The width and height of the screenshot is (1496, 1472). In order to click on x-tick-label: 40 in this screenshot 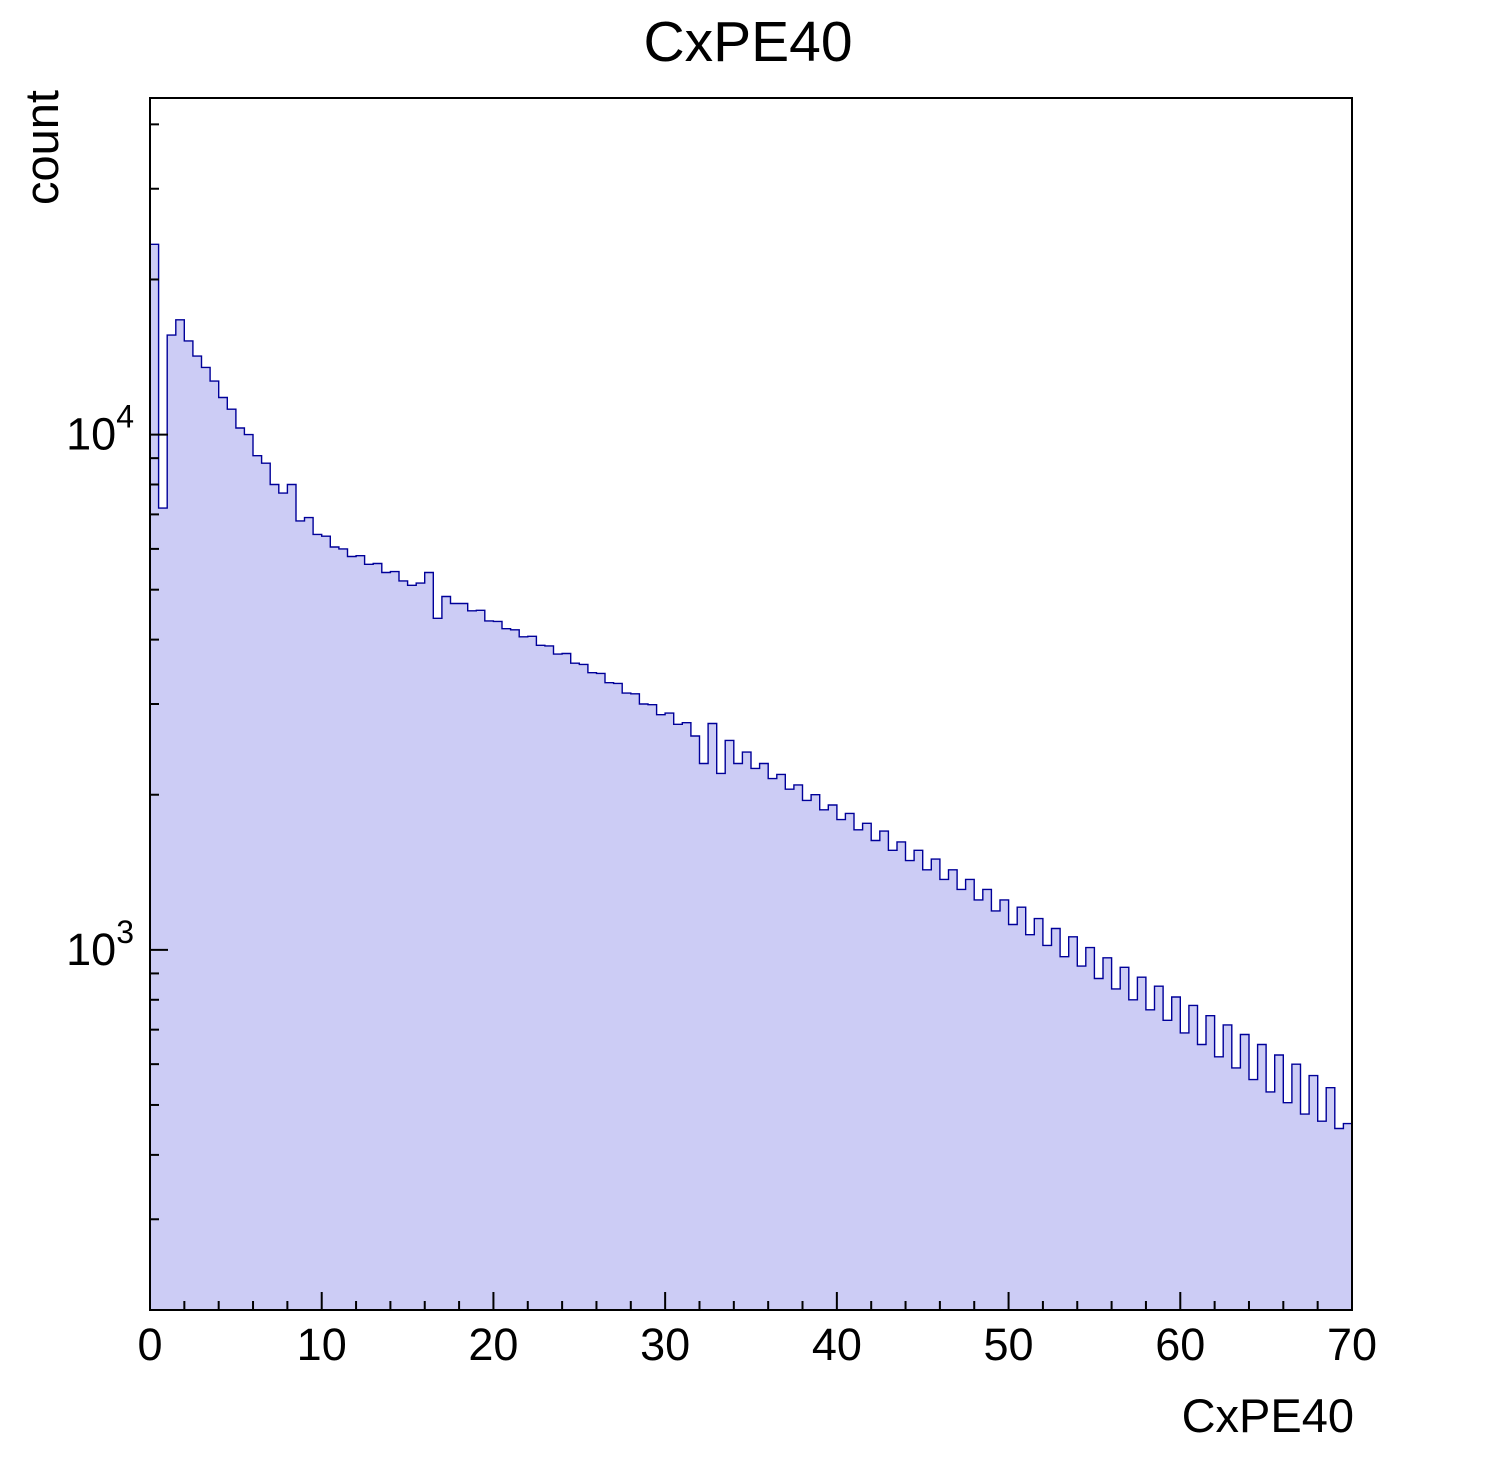, I will do `click(837, 1344)`.